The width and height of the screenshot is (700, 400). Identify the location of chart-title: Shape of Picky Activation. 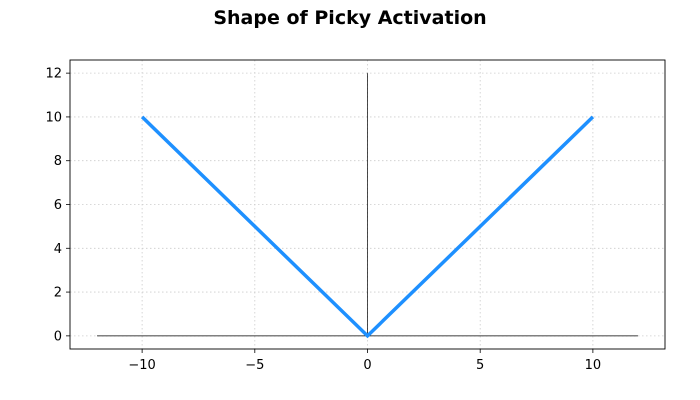
(349, 18).